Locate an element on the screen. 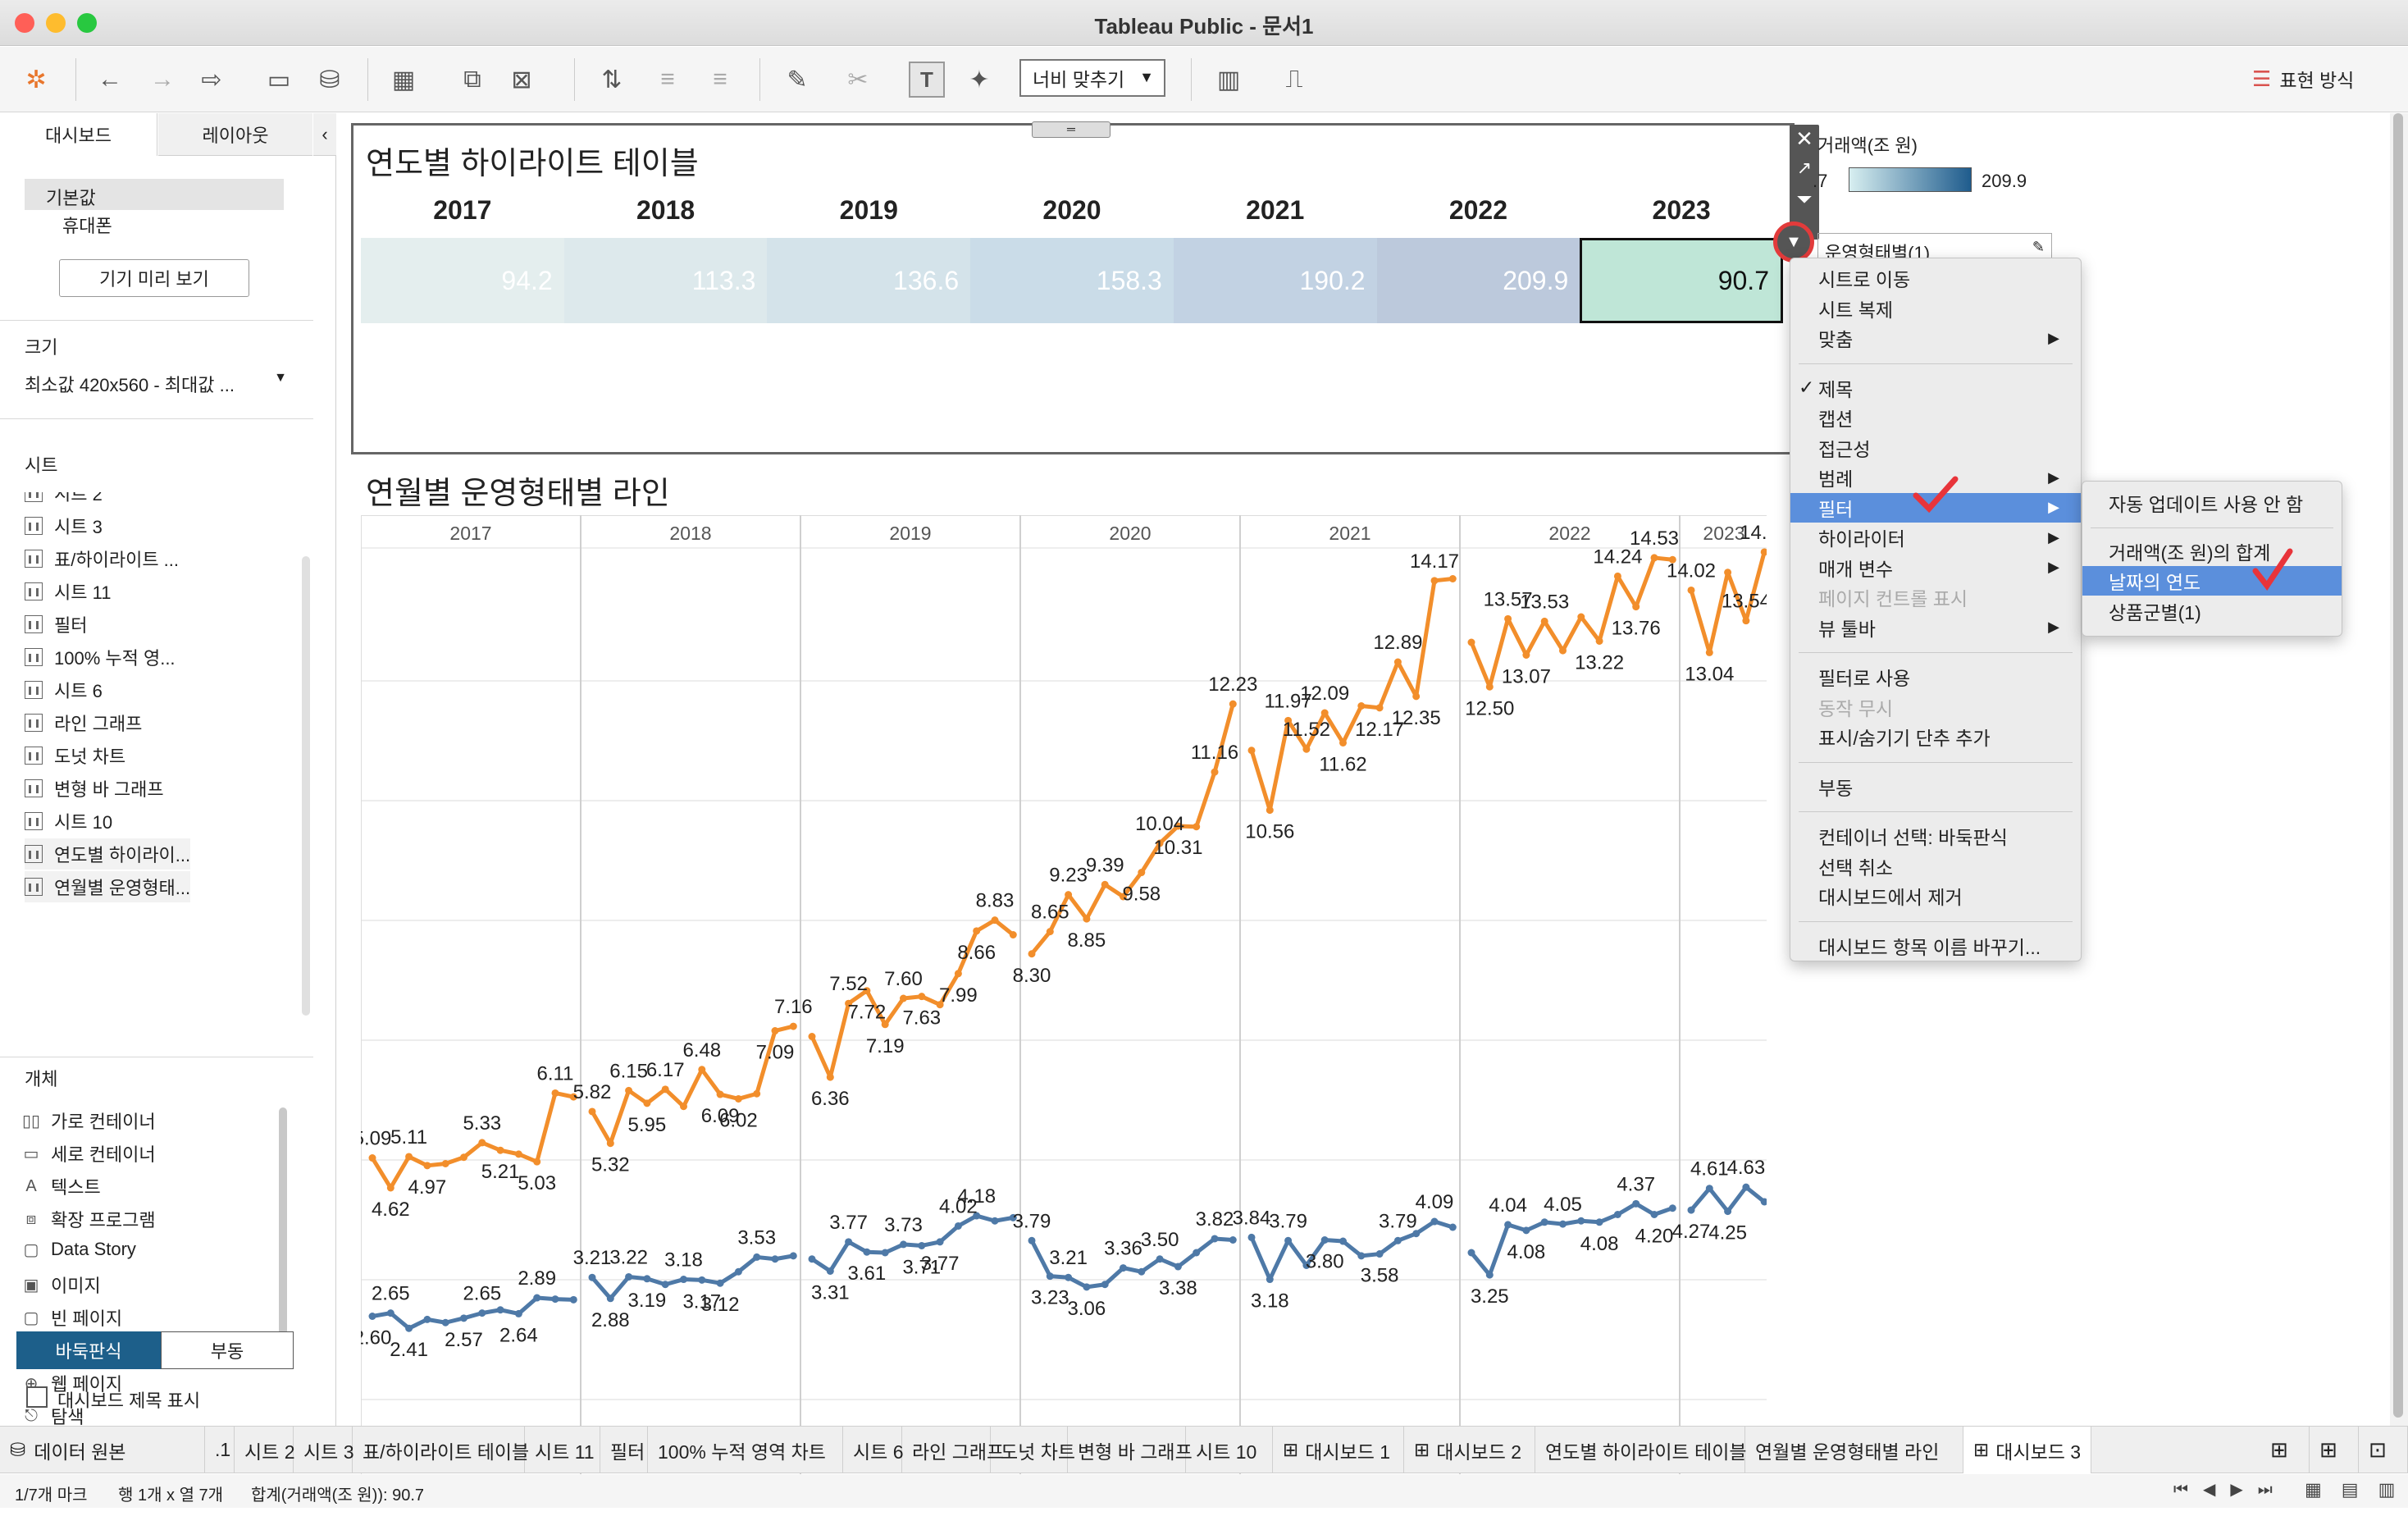 The width and height of the screenshot is (2408, 1516). clear-sheet-icon: ⊠ is located at coordinates (521, 80).